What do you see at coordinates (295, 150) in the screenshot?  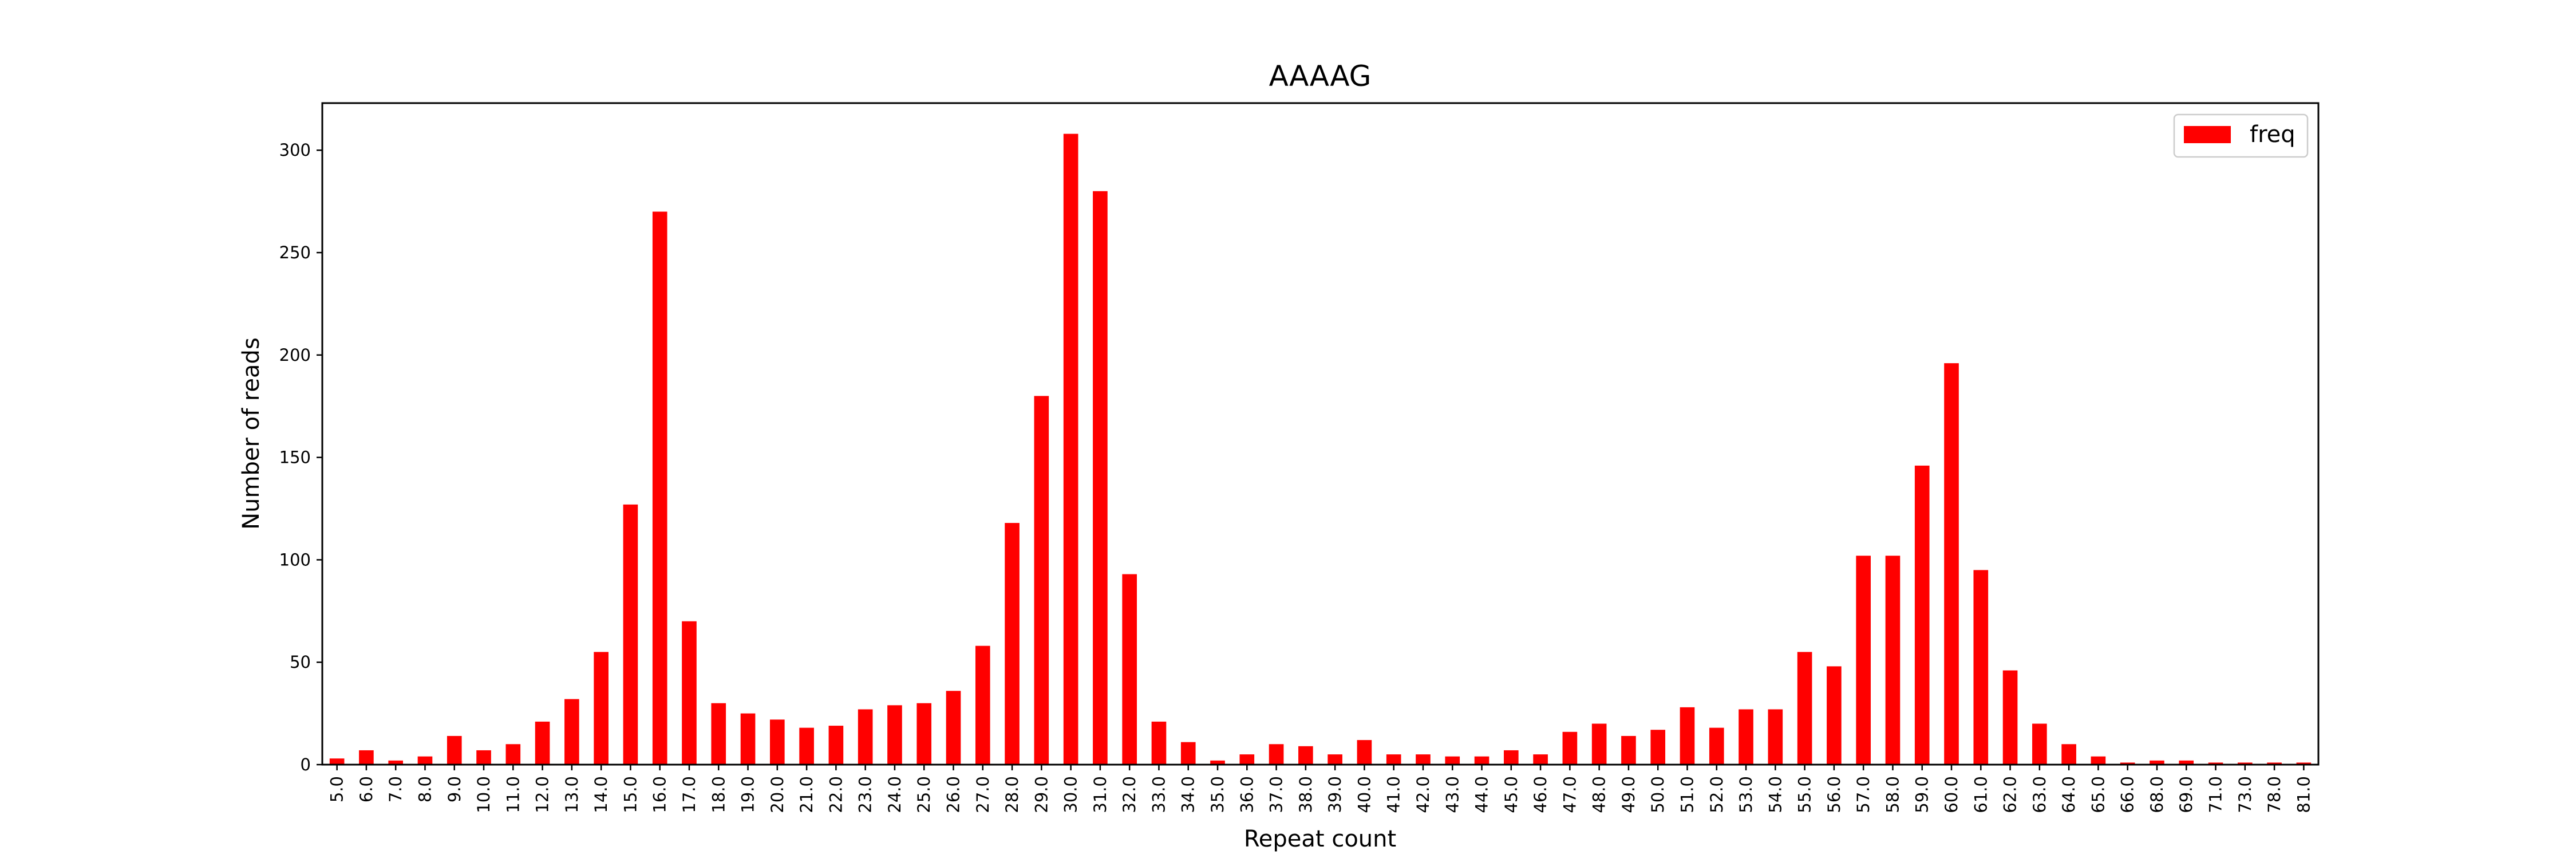 I see `y-tick-label: 300` at bounding box center [295, 150].